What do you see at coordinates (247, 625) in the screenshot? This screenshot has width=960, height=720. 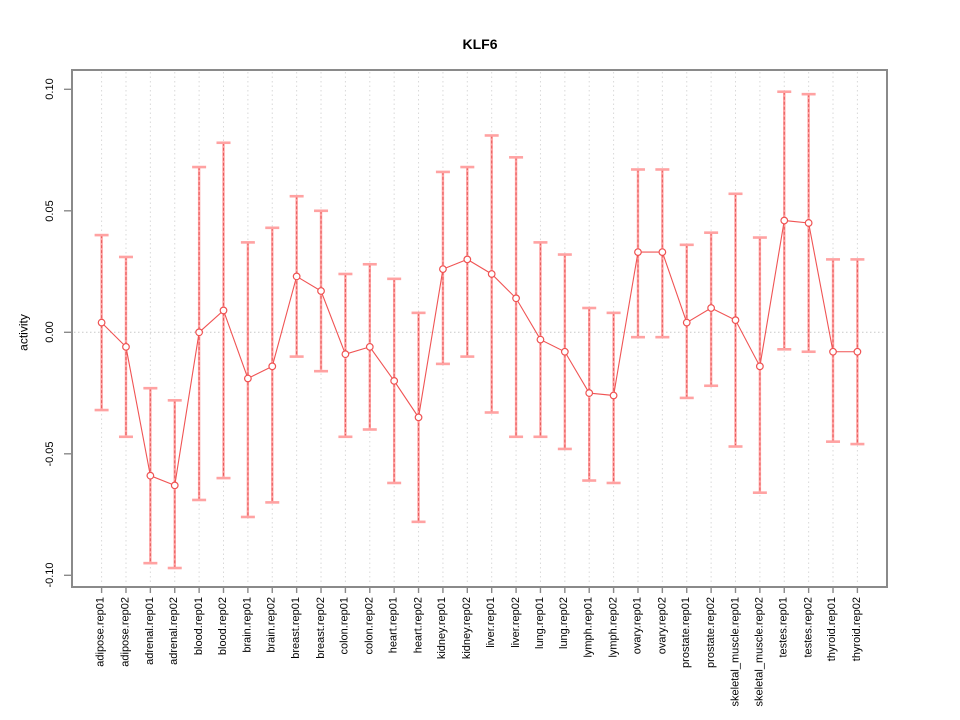 I see `x-tick-label: brain.rep01` at bounding box center [247, 625].